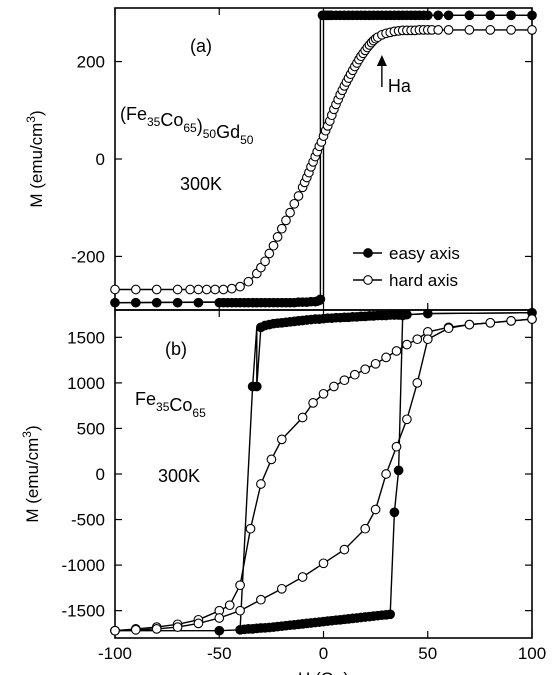  I want to click on sample-composition: Fe35Co65, so click(170, 404).